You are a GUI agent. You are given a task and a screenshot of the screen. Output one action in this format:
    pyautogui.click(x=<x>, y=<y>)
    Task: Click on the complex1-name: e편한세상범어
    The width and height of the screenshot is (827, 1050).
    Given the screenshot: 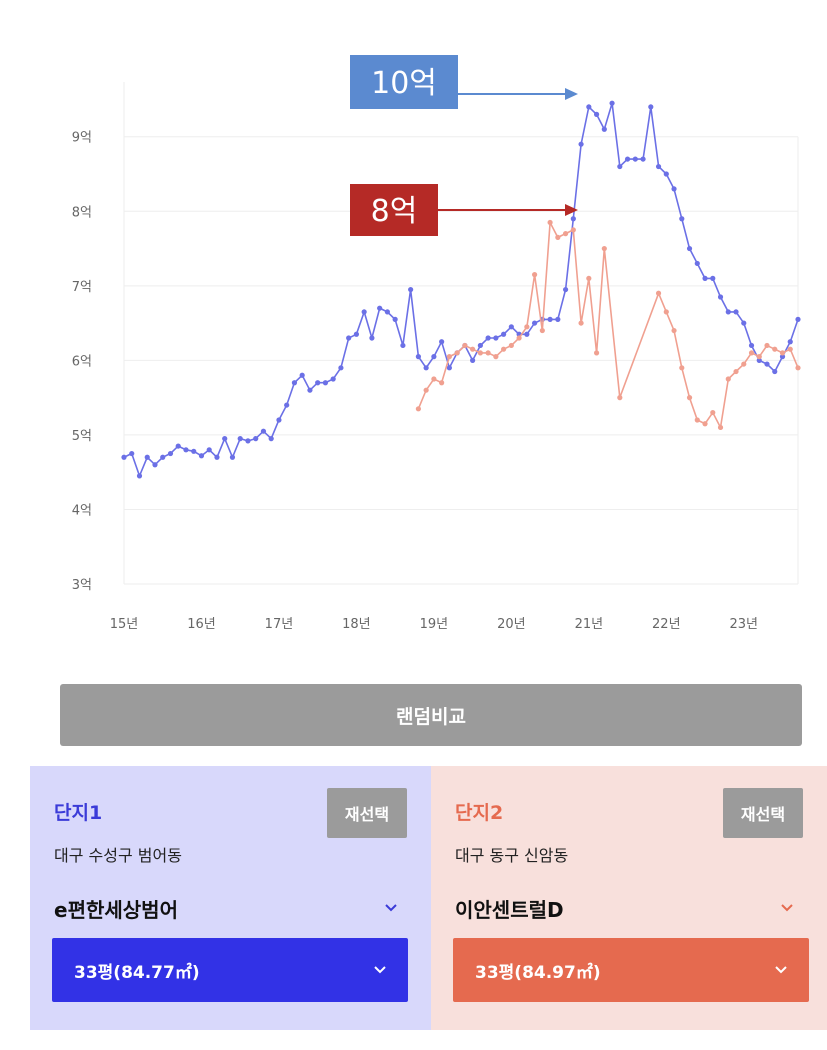 What is the action you would take?
    pyautogui.click(x=116, y=910)
    